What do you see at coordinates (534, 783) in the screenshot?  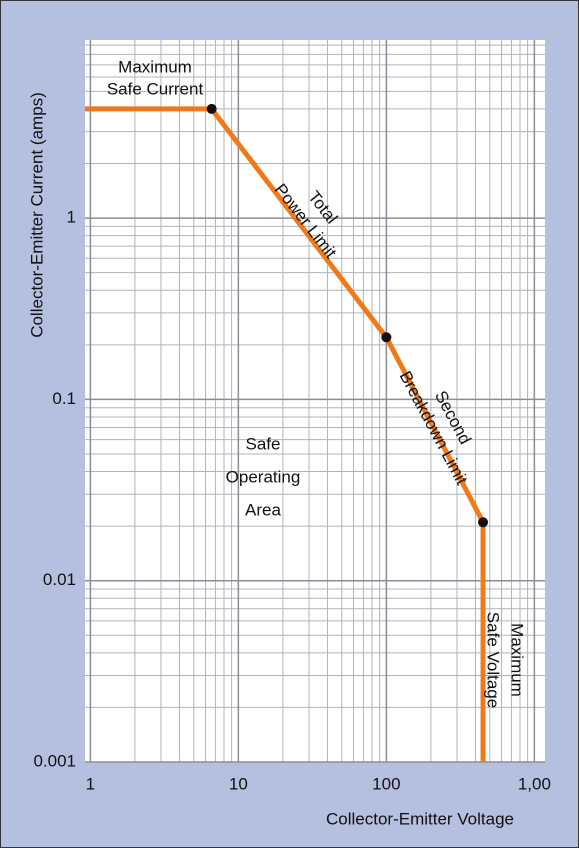 I see `x-tick-label: 1,00` at bounding box center [534, 783].